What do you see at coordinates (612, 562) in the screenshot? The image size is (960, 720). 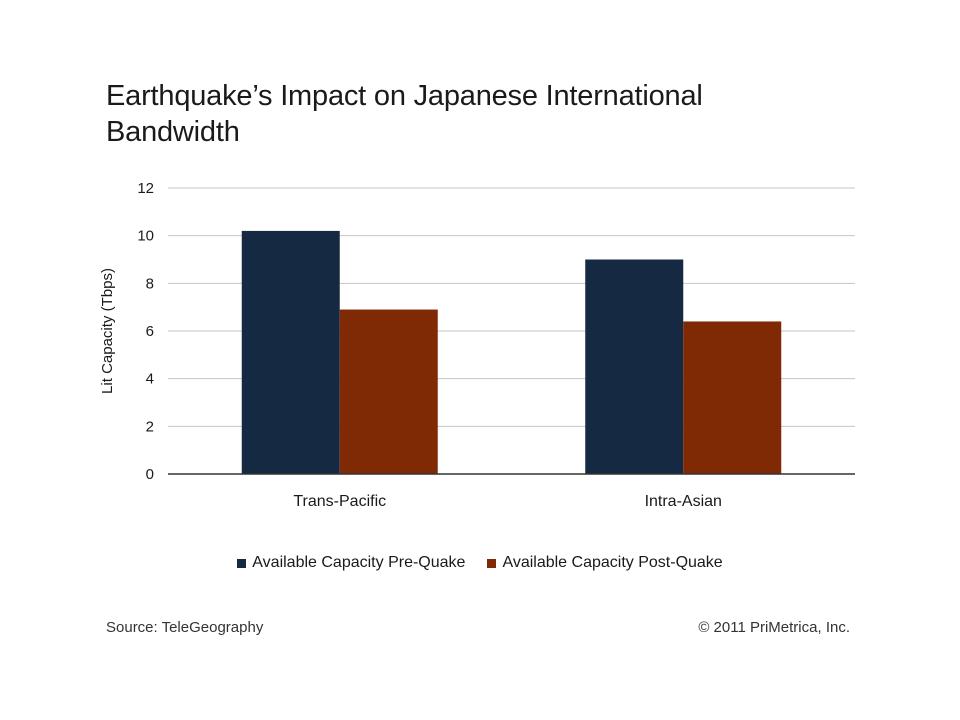 I see `legend-label-post-quake: Available Capacity Post-Quake` at bounding box center [612, 562].